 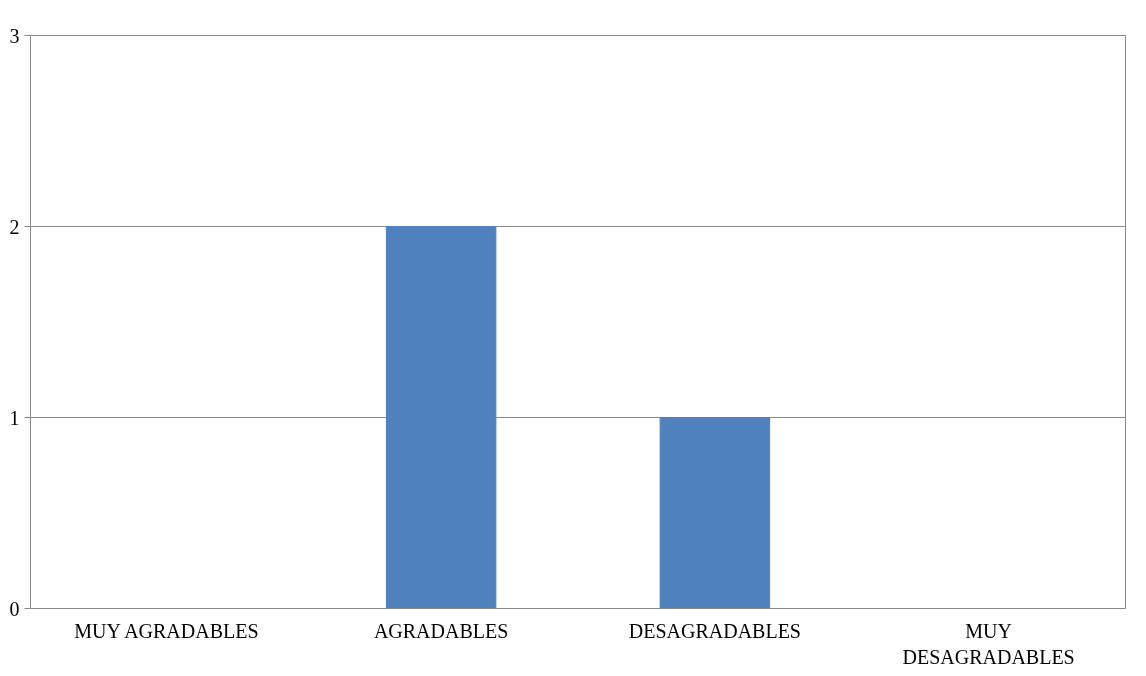 I want to click on x-tick-label: AGRADABLES, so click(x=441, y=630).